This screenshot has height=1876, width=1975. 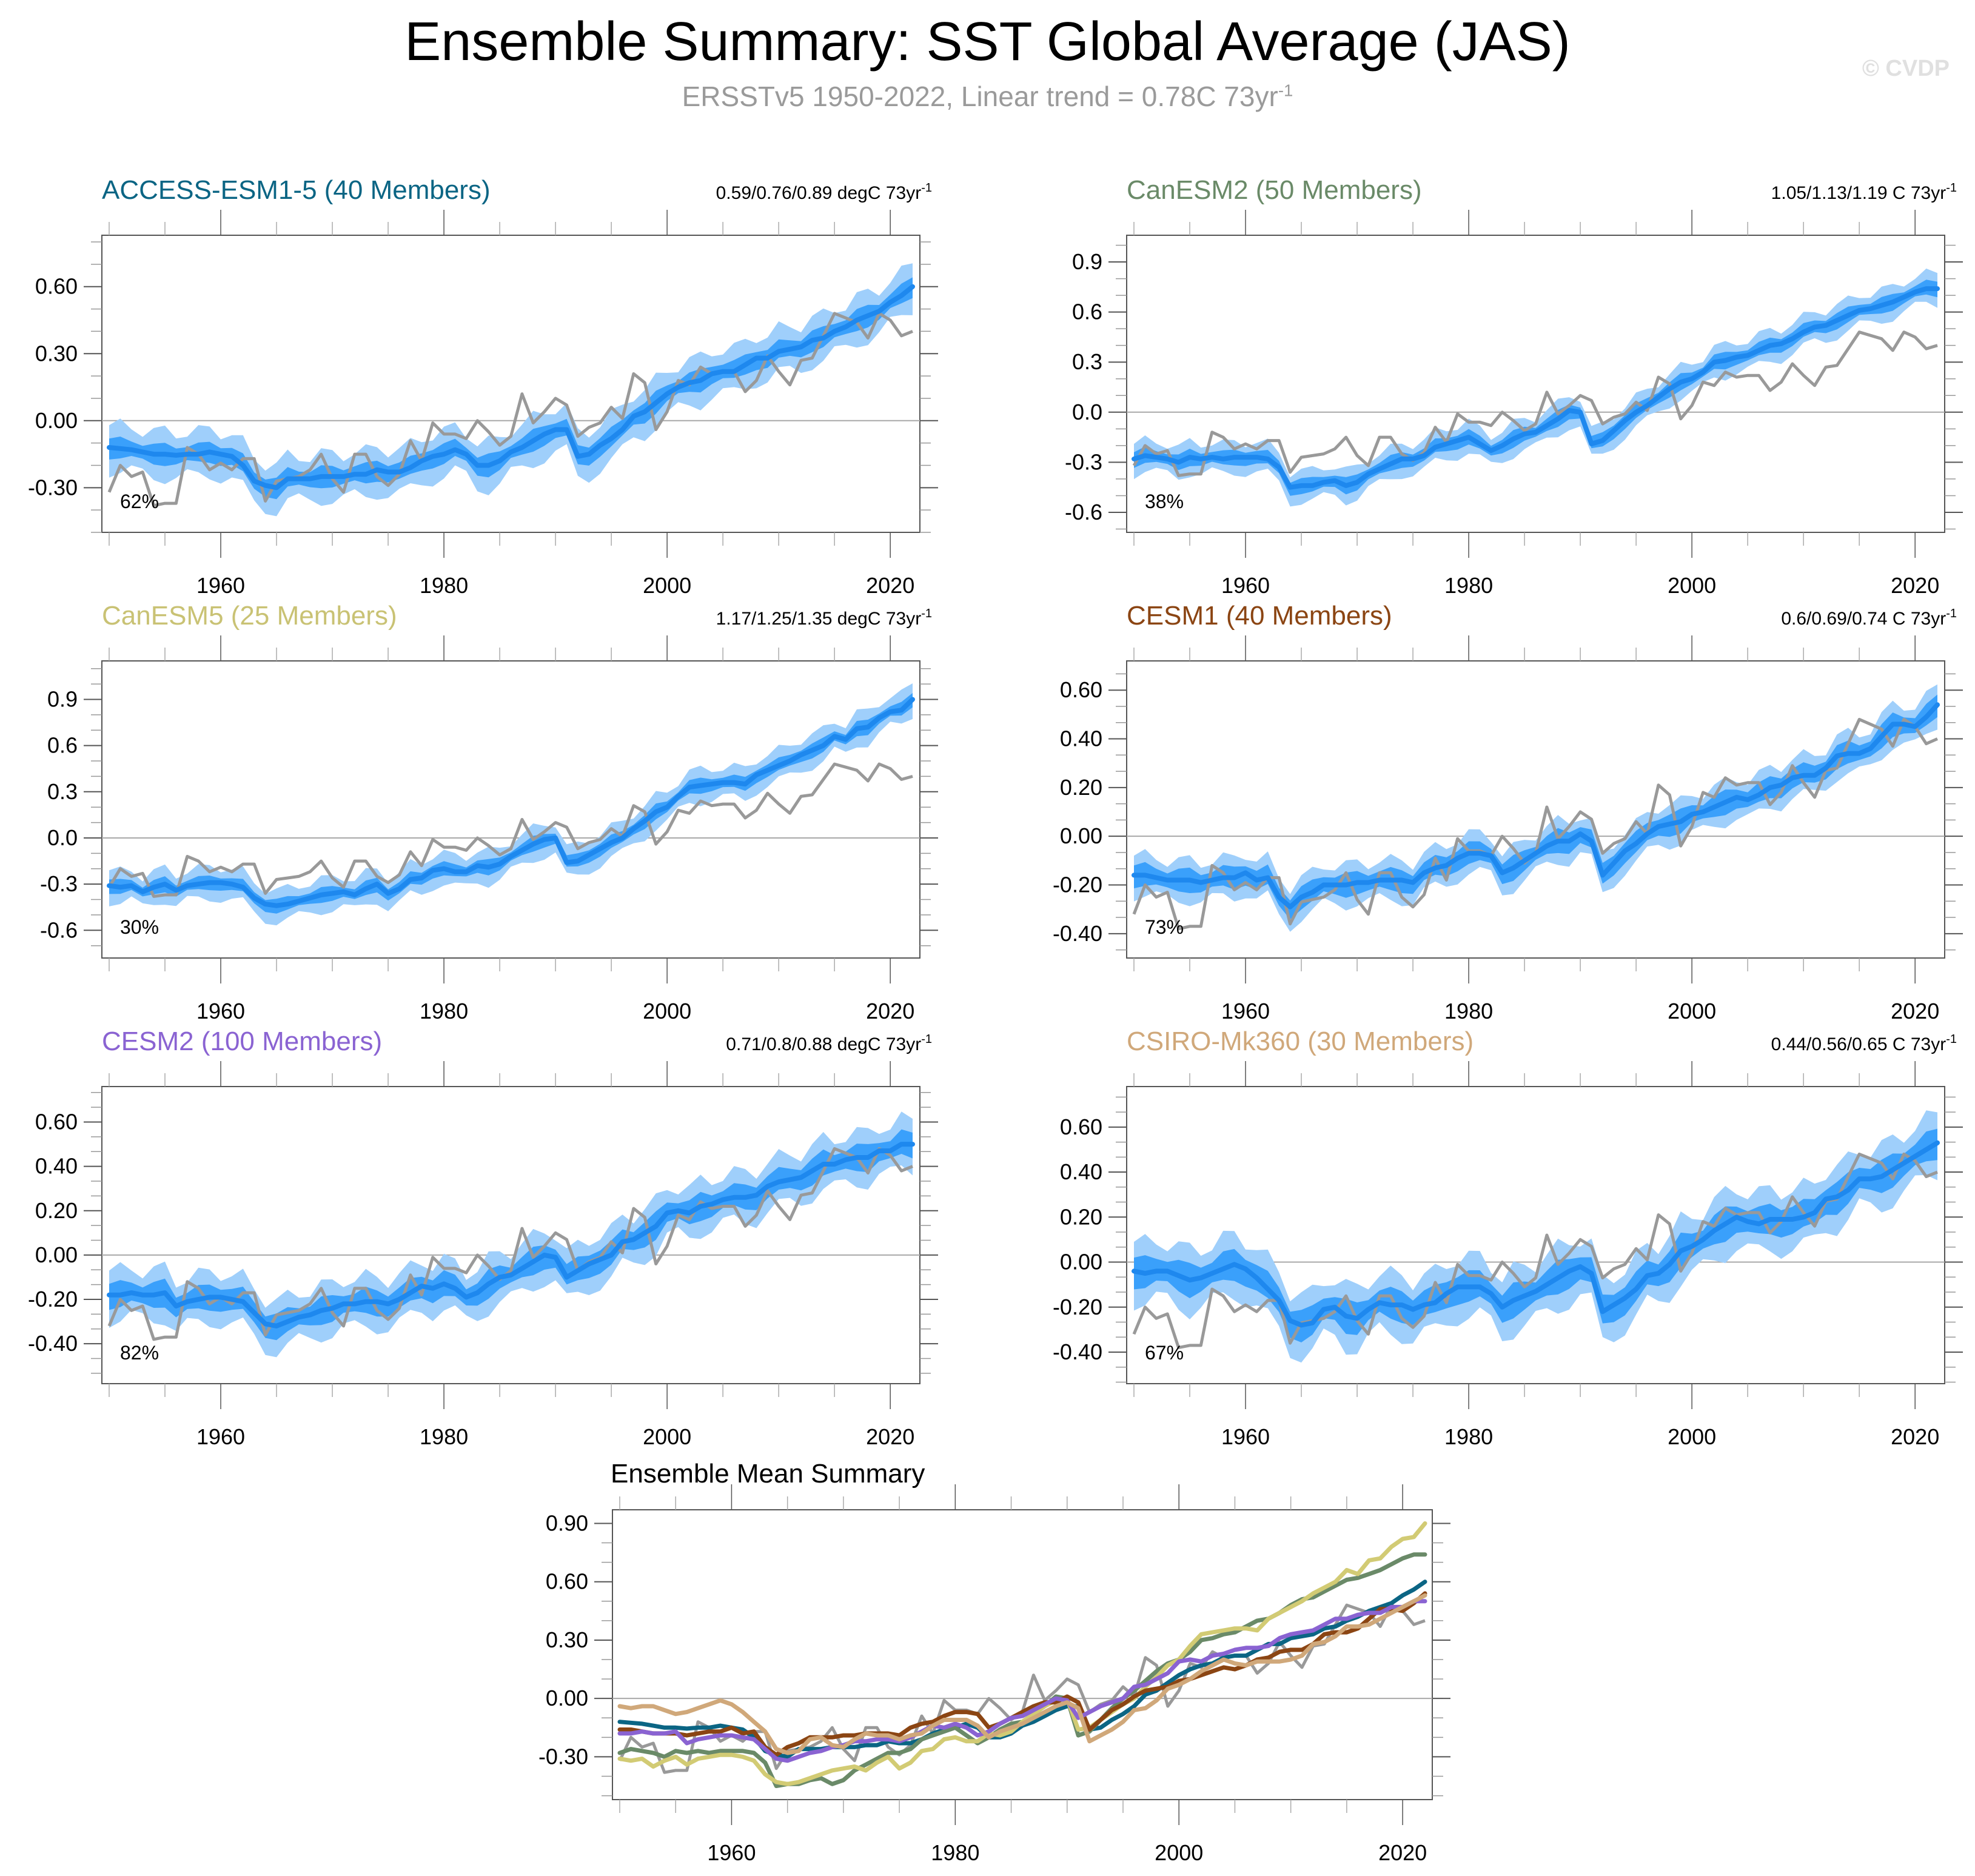 I want to click on series-line-cesm2, so click(x=1022, y=1681).